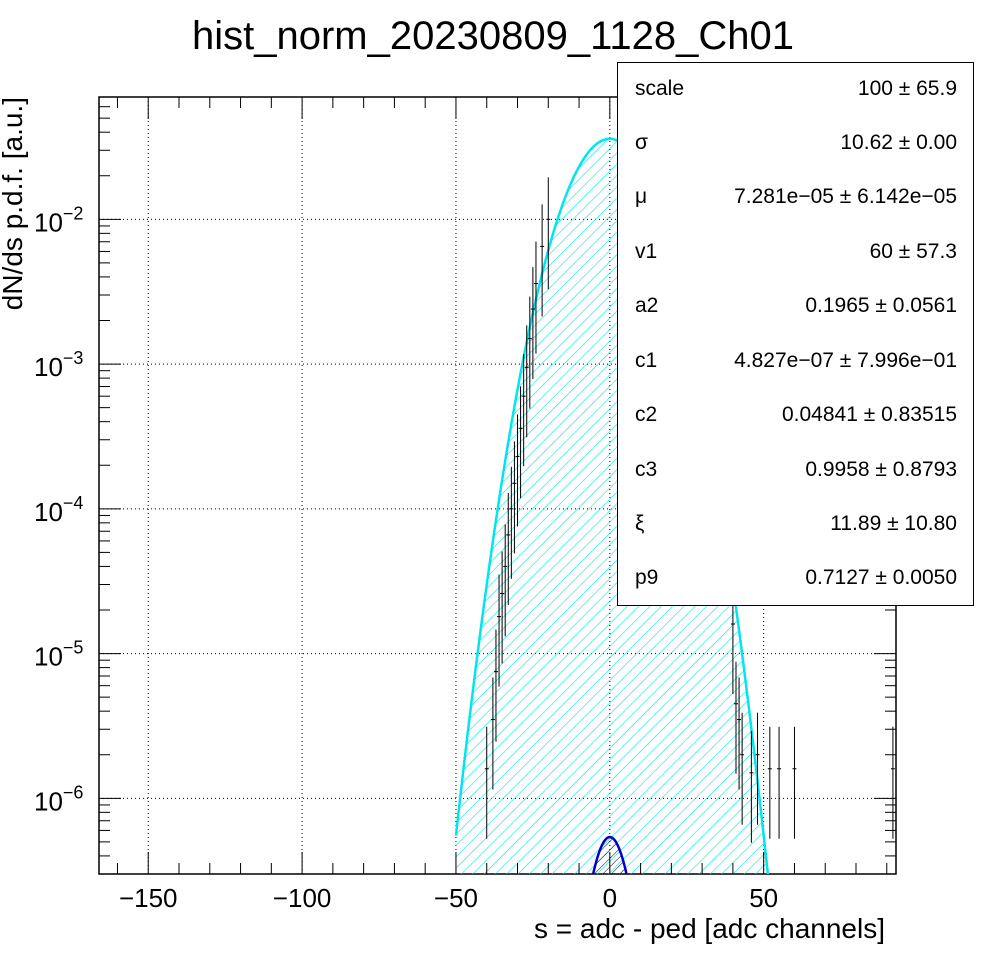 The image size is (996, 972). I want to click on stat-row-xi: ξ 11.89 ± 10.80, so click(795, 525).